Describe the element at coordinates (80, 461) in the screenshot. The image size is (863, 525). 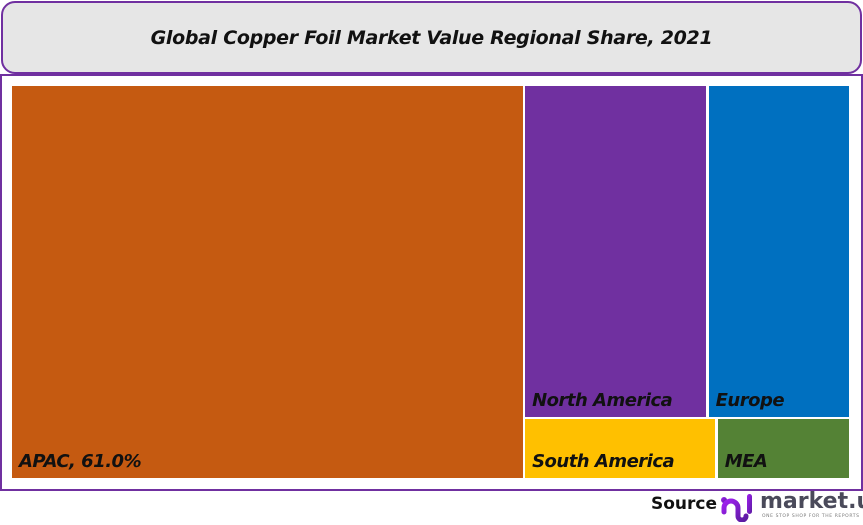
I see `treemap-label: APAC, 61.0%` at that location.